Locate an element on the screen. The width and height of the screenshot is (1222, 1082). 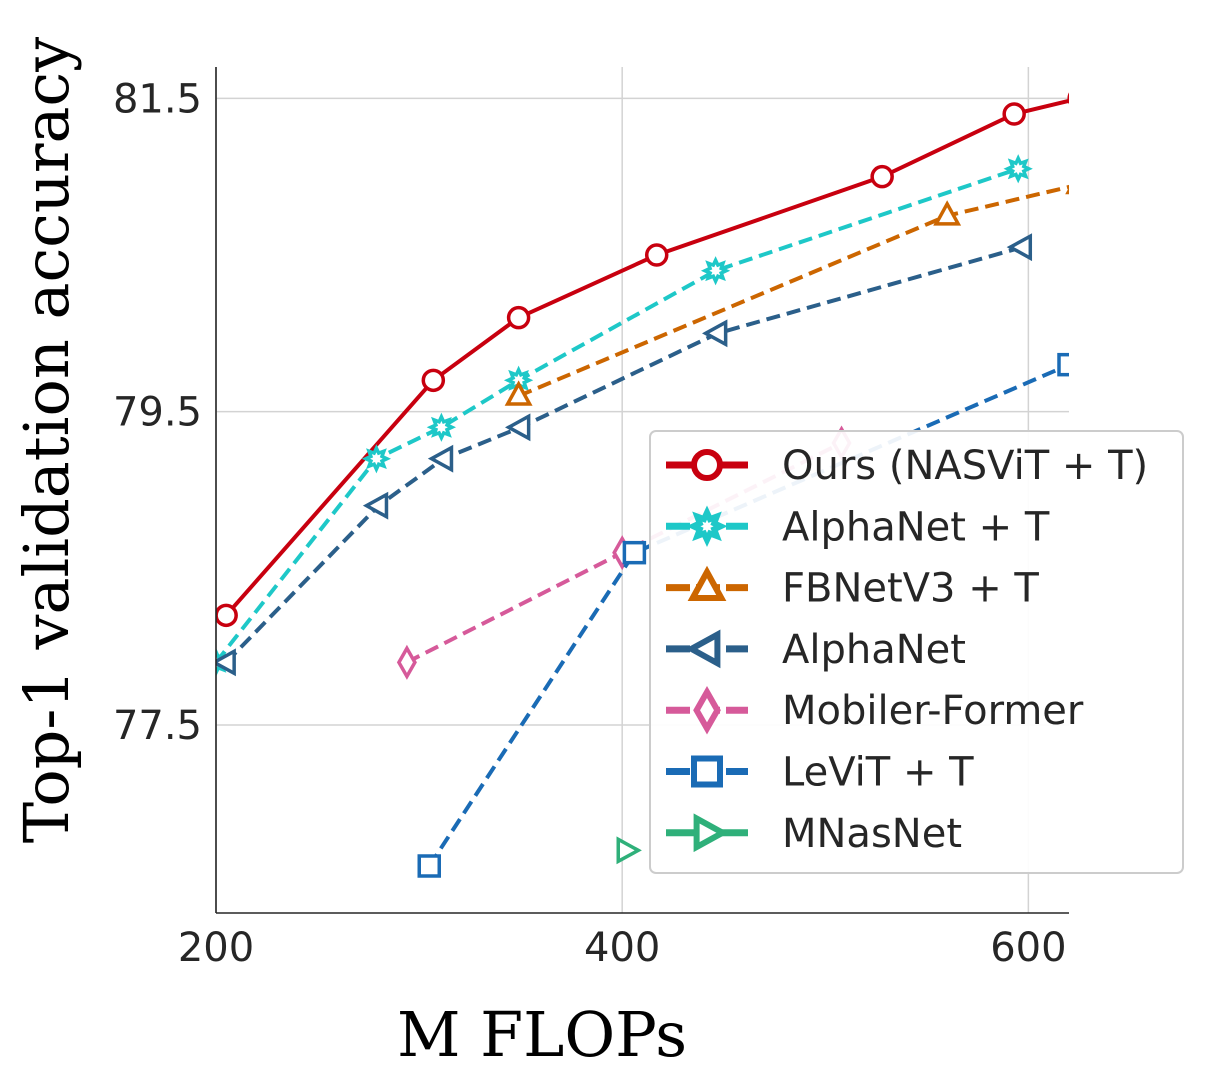
y-tick-label: 81.5 is located at coordinates (157, 99).